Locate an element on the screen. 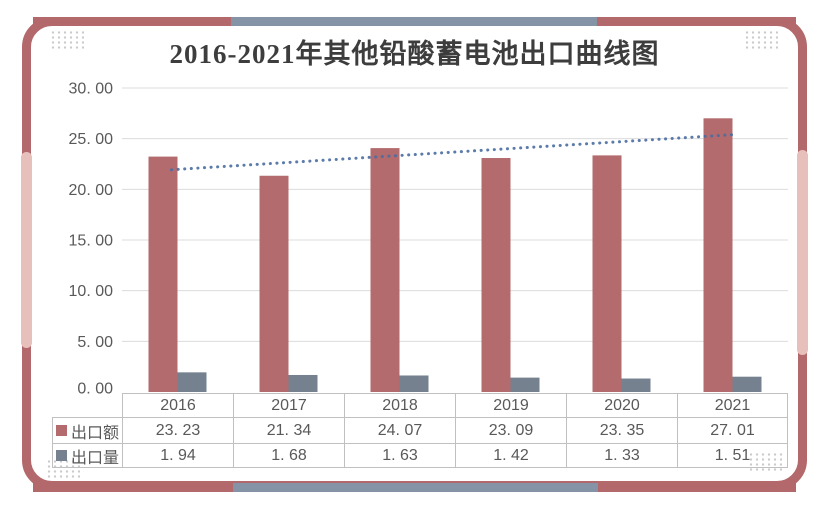 This screenshot has height=508, width=828. bar-出口量-2018 is located at coordinates (414, 383).